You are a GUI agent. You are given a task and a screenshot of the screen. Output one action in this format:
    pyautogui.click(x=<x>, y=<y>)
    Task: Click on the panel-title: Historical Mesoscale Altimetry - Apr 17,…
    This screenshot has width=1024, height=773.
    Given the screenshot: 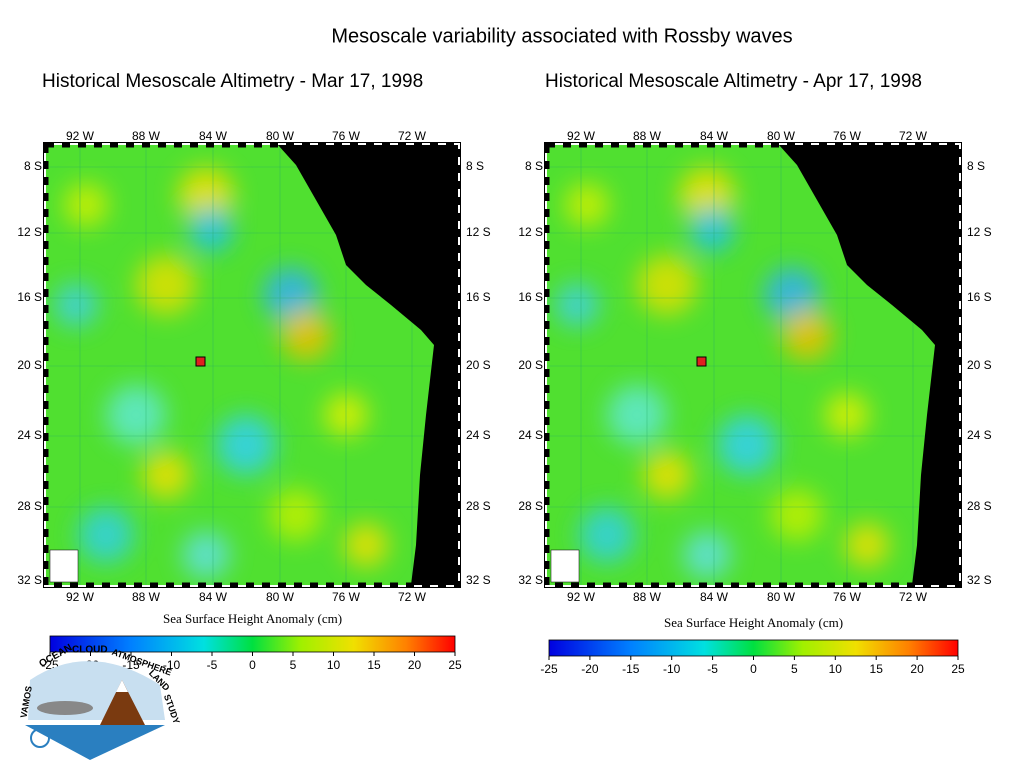 What is the action you would take?
    pyautogui.click(x=733, y=81)
    